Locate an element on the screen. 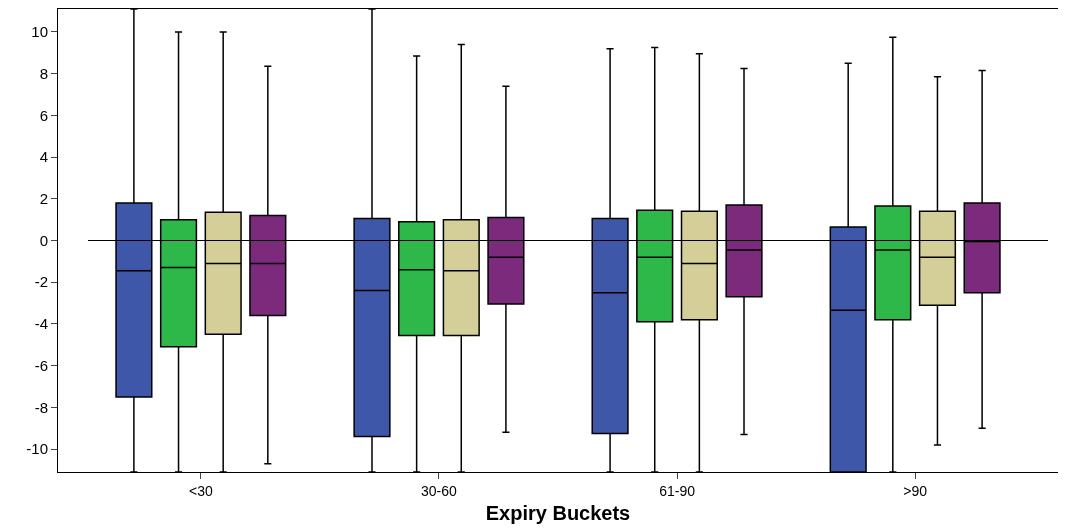 This screenshot has width=1076, height=529. y-tick-label: -6 is located at coordinates (41, 365).